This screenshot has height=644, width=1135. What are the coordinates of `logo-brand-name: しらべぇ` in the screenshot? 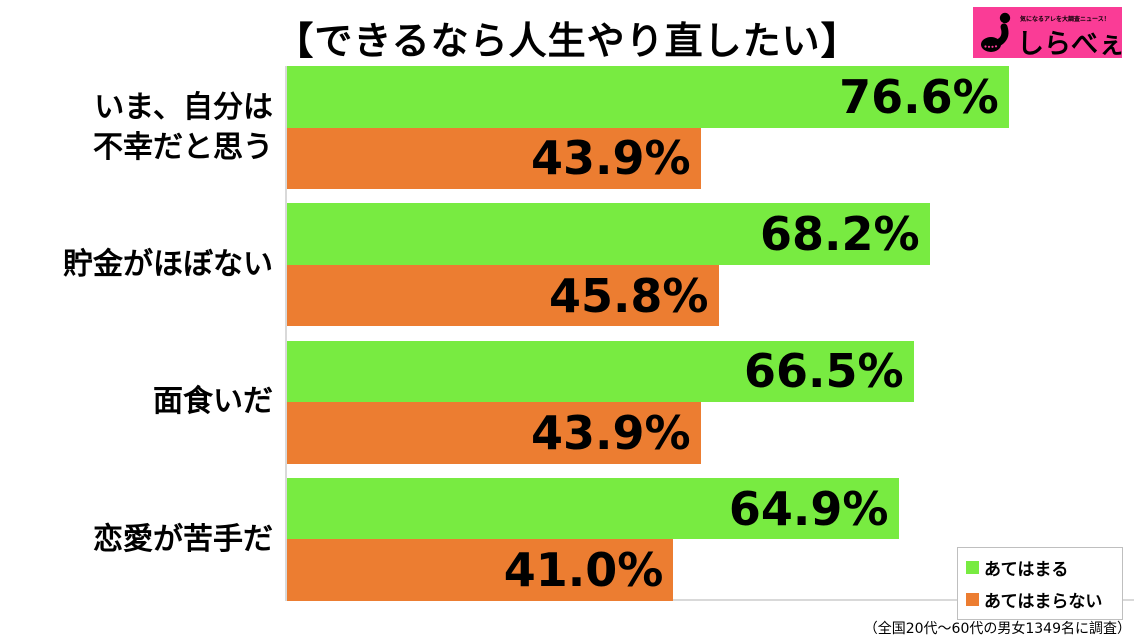 It's located at (1069, 43).